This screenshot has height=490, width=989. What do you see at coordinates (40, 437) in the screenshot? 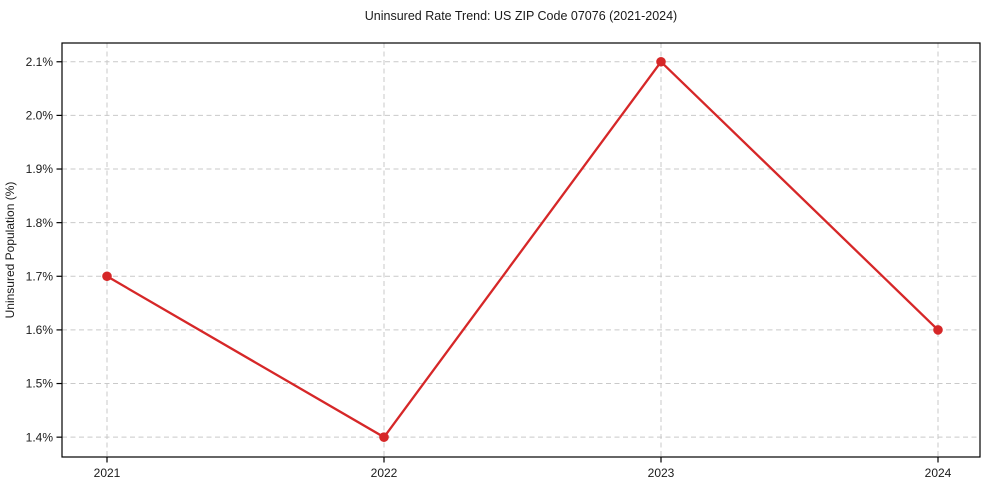
I see `y-tick-label: 1.4%` at bounding box center [40, 437].